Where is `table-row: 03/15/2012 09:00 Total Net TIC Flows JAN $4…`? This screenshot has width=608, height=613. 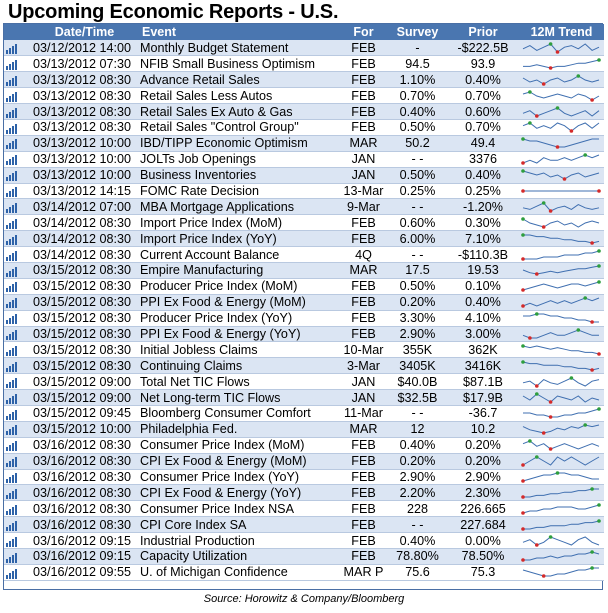
table-row: 03/15/2012 09:00 Total Net TIC Flows JAN $4… is located at coordinates (304, 382).